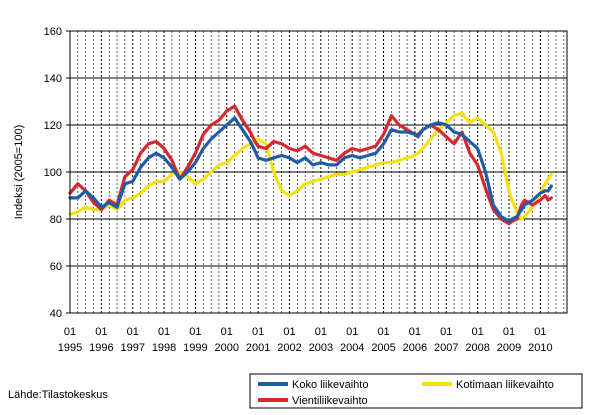  Describe the element at coordinates (56, 220) in the screenshot. I see `y-tick-label: 80` at that location.